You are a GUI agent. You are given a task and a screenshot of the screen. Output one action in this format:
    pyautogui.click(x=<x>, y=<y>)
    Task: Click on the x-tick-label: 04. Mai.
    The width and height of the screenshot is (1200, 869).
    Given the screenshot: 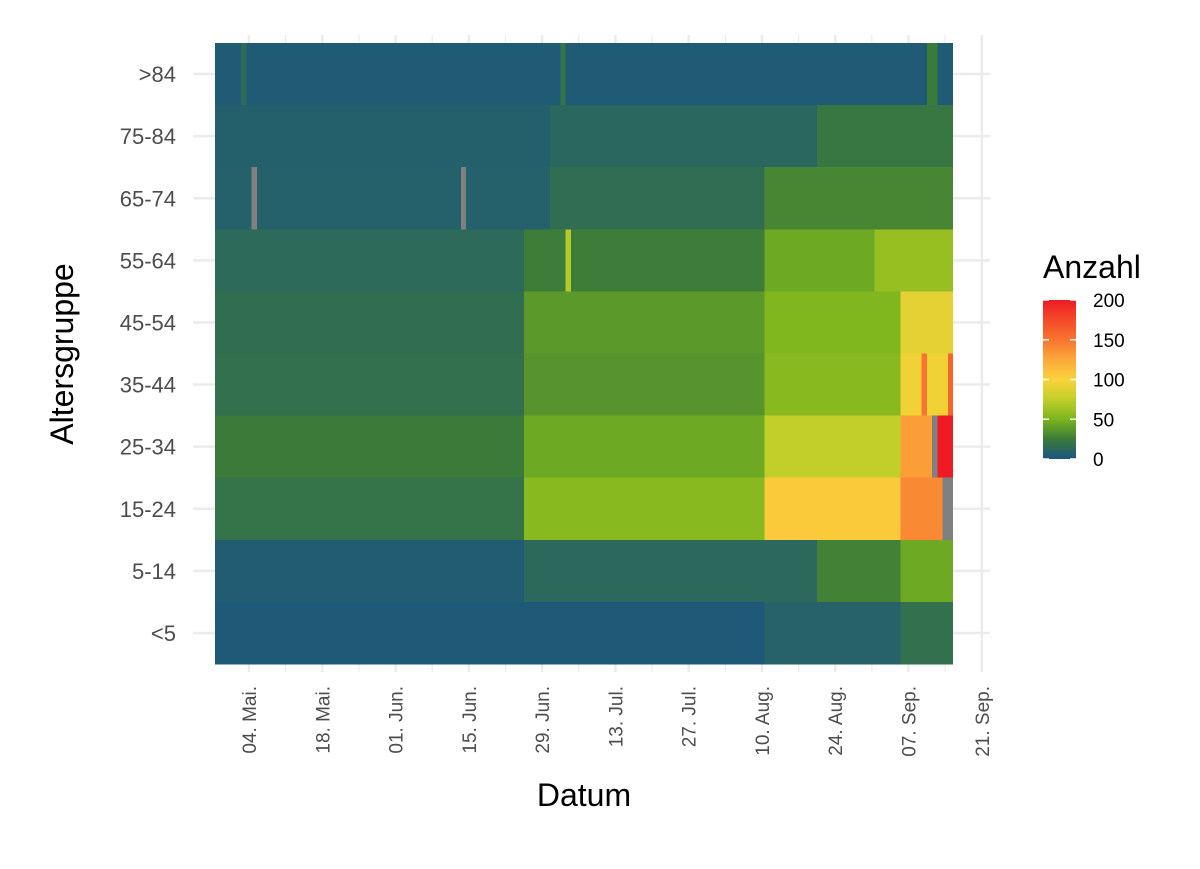 What is the action you would take?
    pyautogui.click(x=250, y=720)
    